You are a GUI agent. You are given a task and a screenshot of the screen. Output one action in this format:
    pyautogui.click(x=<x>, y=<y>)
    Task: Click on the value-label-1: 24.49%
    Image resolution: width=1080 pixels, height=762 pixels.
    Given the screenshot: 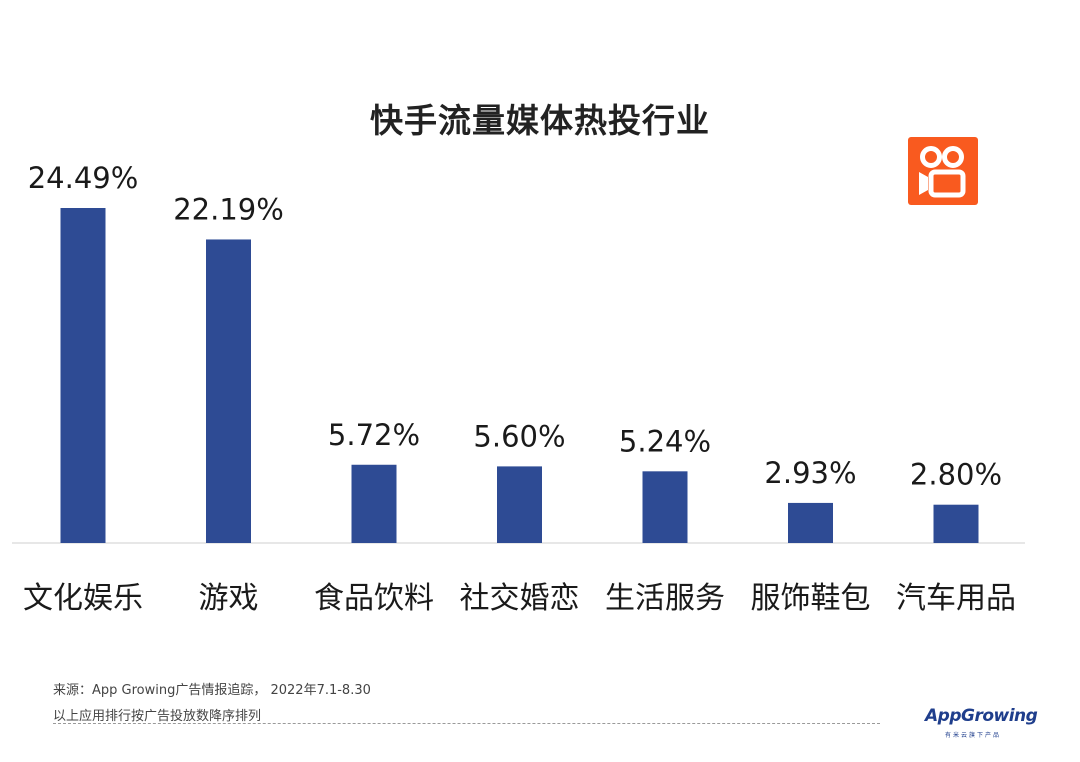 What is the action you would take?
    pyautogui.click(x=83, y=178)
    